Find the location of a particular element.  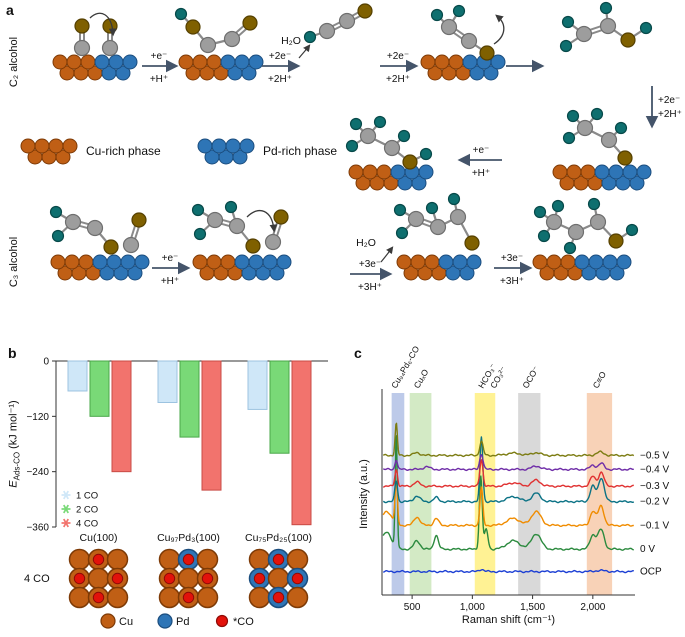

surface-name-label: Cu₇₅Pd₂₅(100) is located at coordinates (278, 538).